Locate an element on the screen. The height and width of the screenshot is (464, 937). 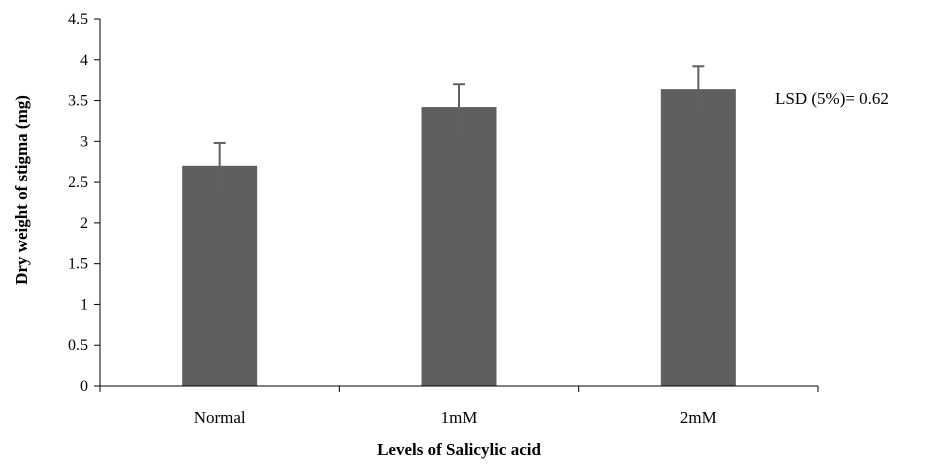
x-tick-label: Normal is located at coordinates (220, 417).